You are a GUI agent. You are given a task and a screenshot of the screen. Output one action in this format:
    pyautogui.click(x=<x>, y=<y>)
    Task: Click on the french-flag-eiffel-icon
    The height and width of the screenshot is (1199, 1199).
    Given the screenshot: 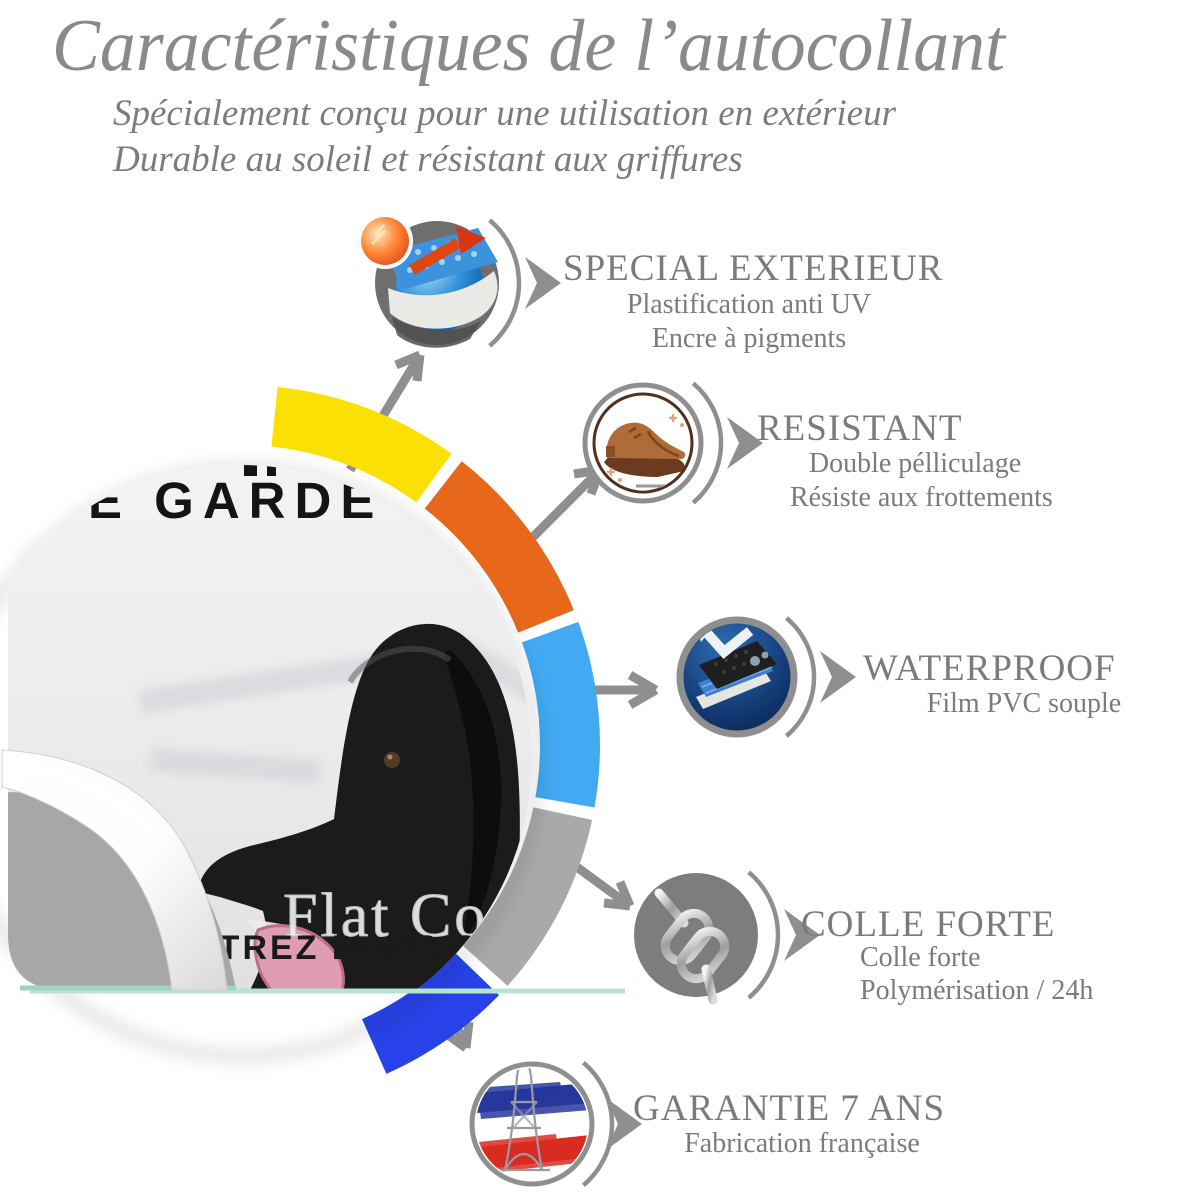 What is the action you would take?
    pyautogui.click(x=555, y=1124)
    